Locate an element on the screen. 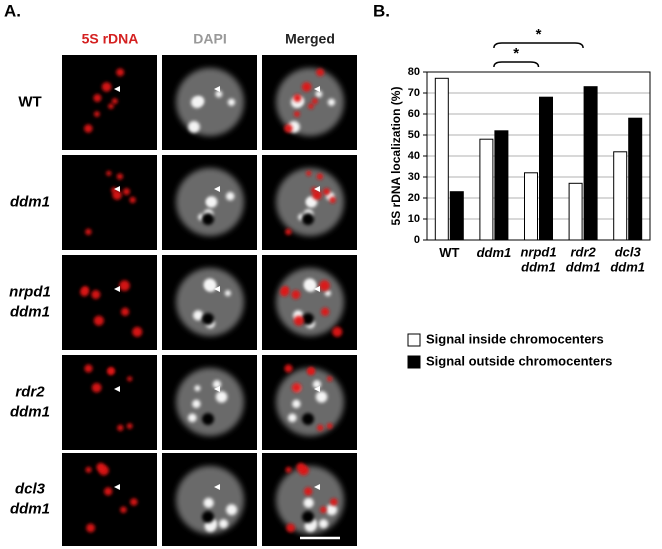 This screenshot has height=549, width=662. column-header: DAPI is located at coordinates (209, 39).